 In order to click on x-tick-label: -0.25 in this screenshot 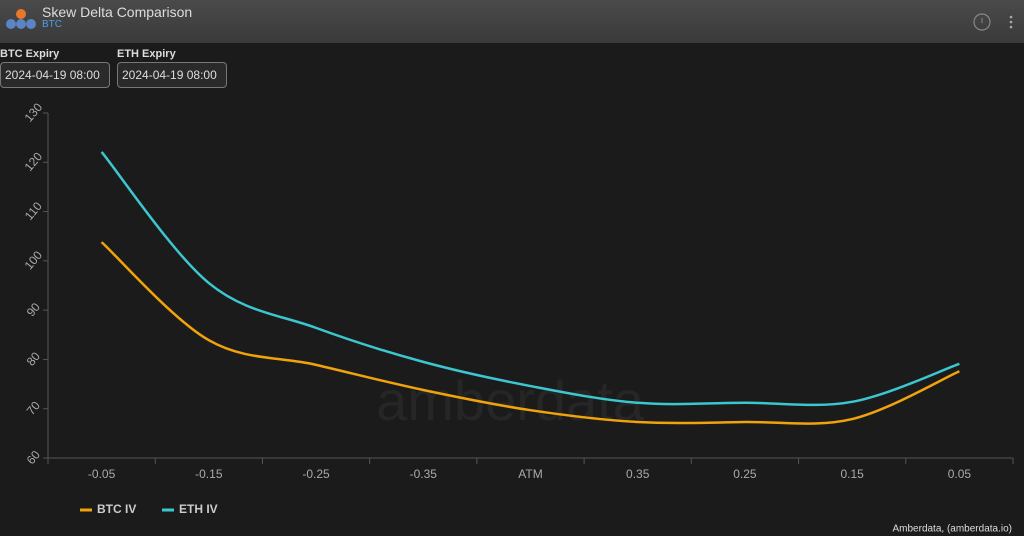, I will do `click(316, 474)`.